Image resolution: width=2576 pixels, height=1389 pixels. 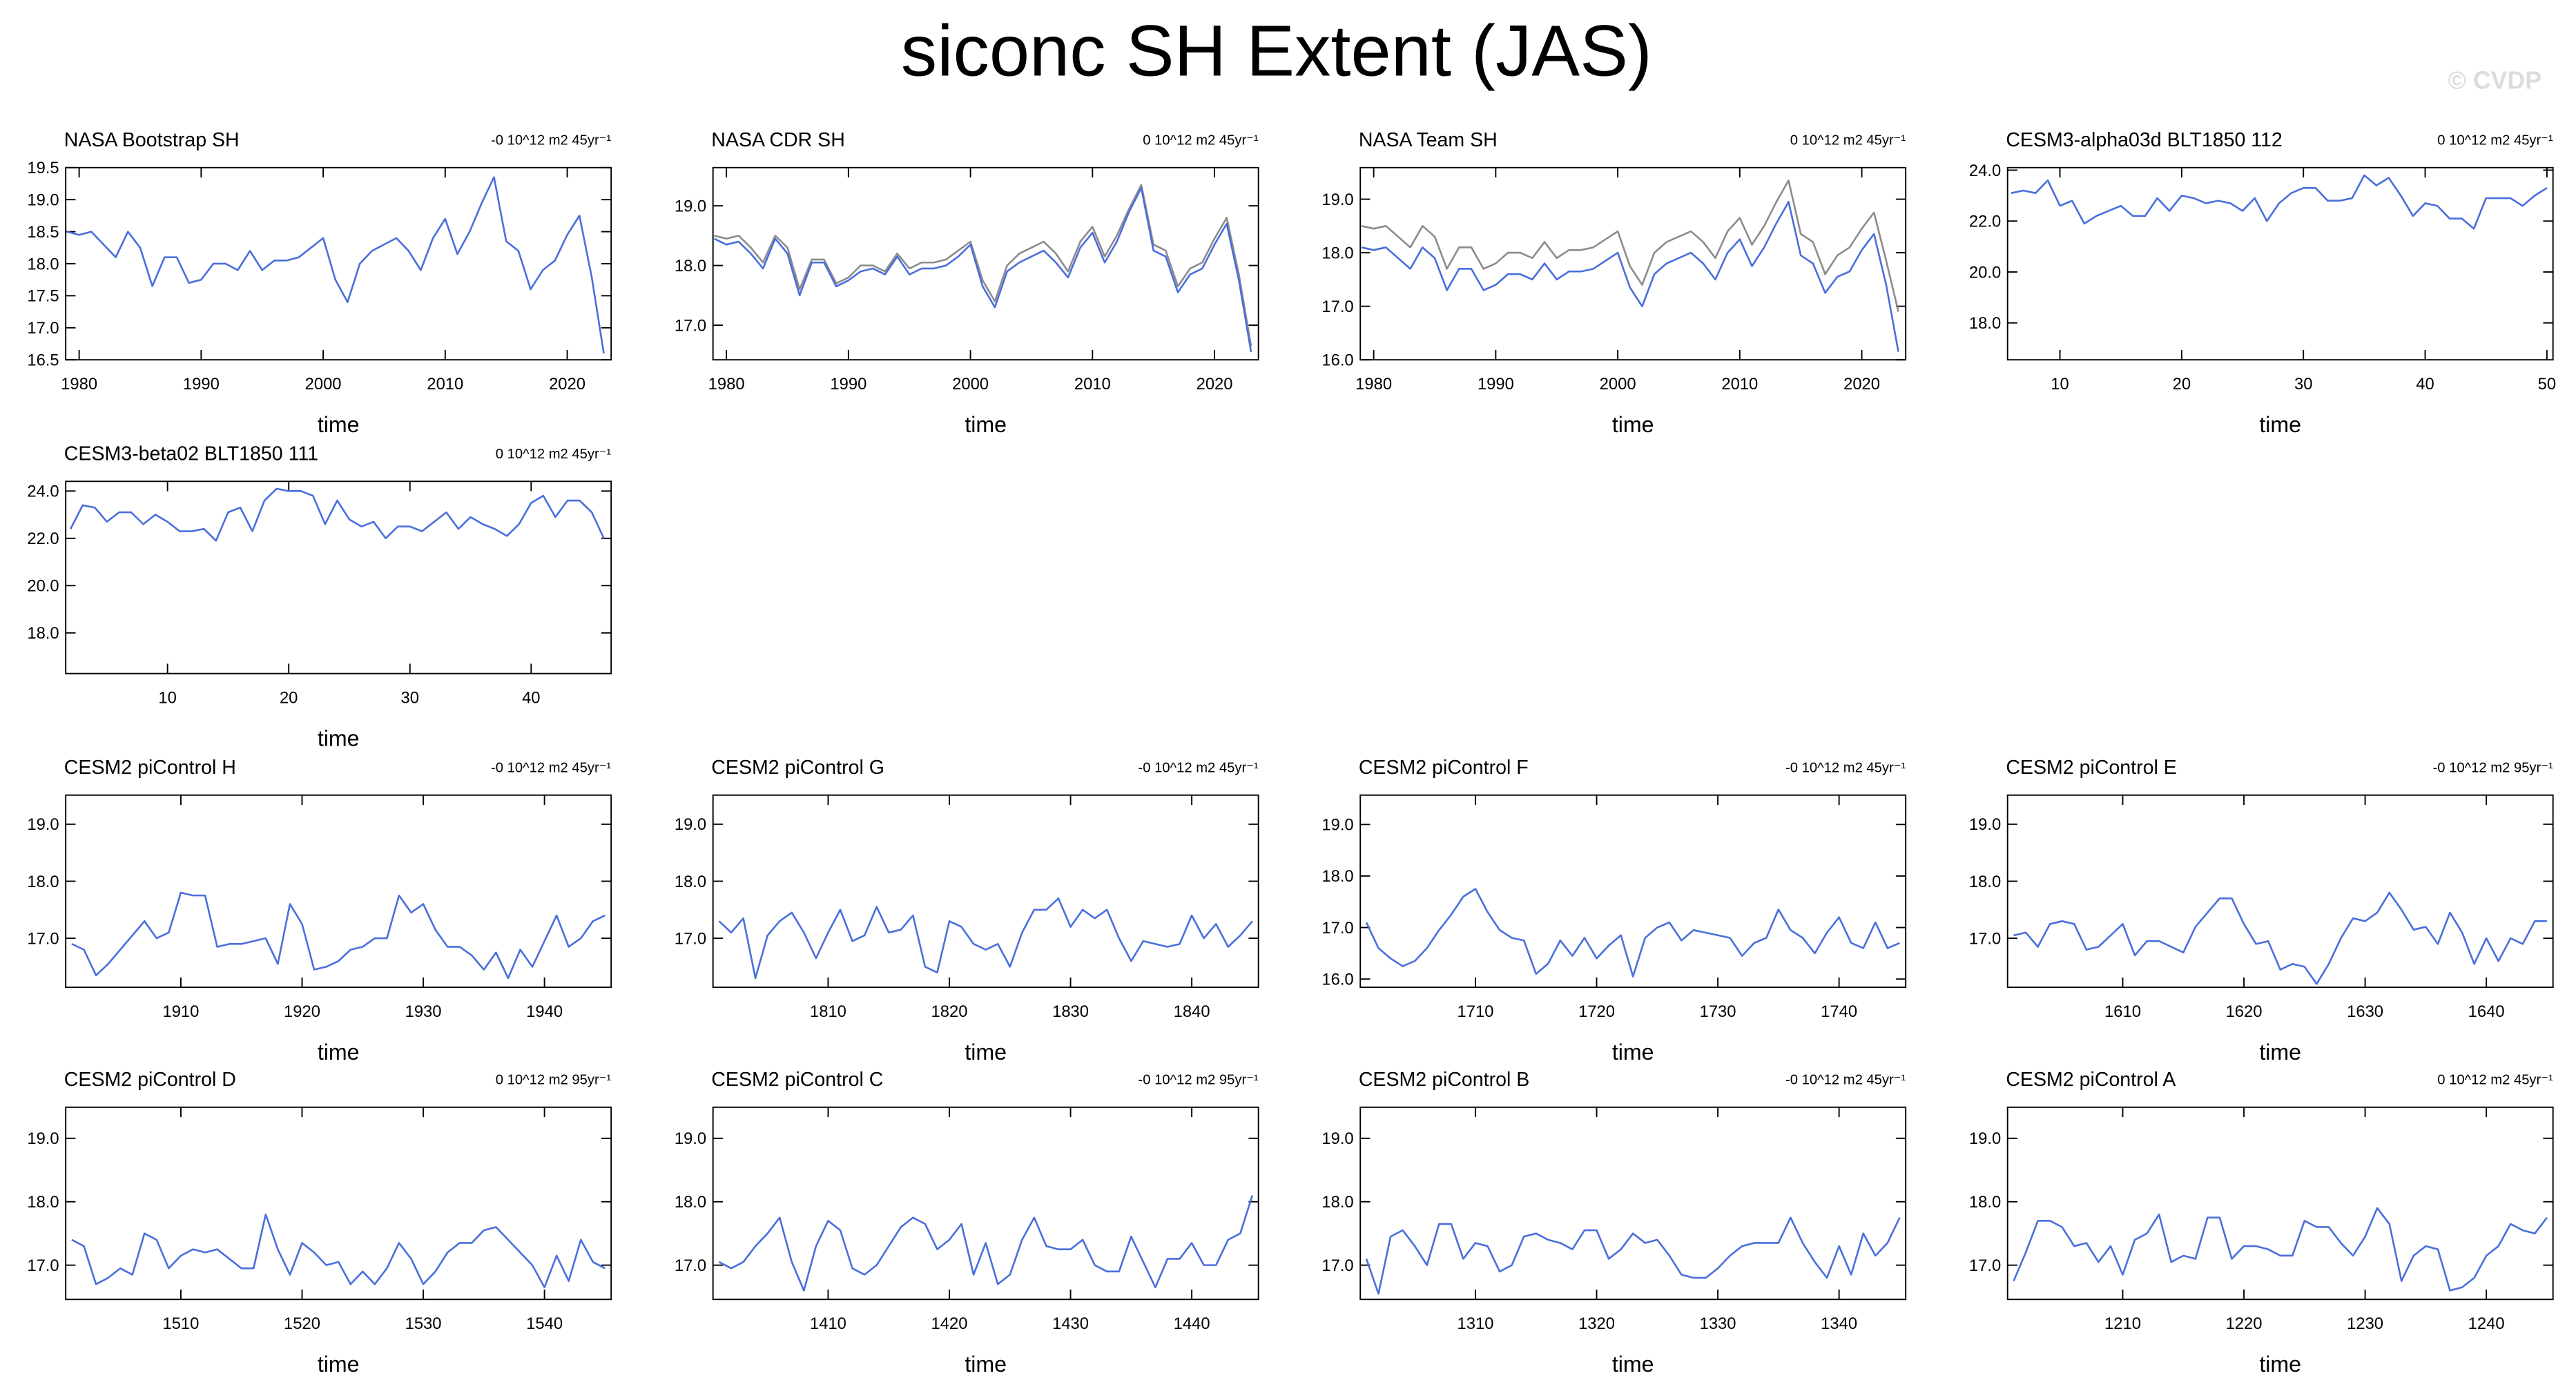 I want to click on x-tick-label: 1230, so click(x=2365, y=1323).